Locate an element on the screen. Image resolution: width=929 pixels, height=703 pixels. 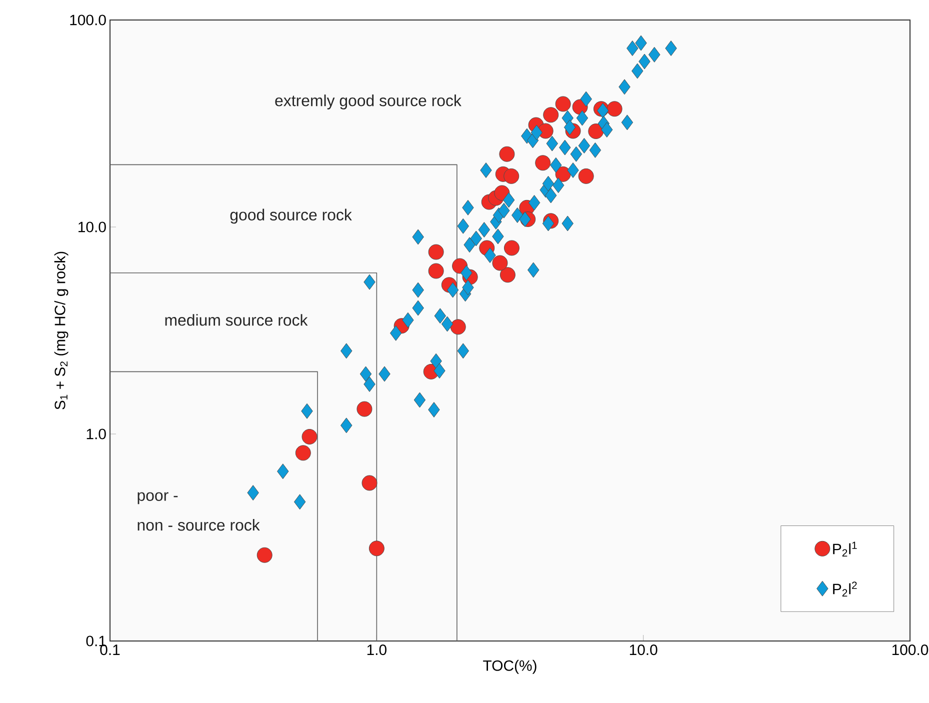
legend-label: P$_{2}$l$^{1}$ is located at coordinates (845, 549).